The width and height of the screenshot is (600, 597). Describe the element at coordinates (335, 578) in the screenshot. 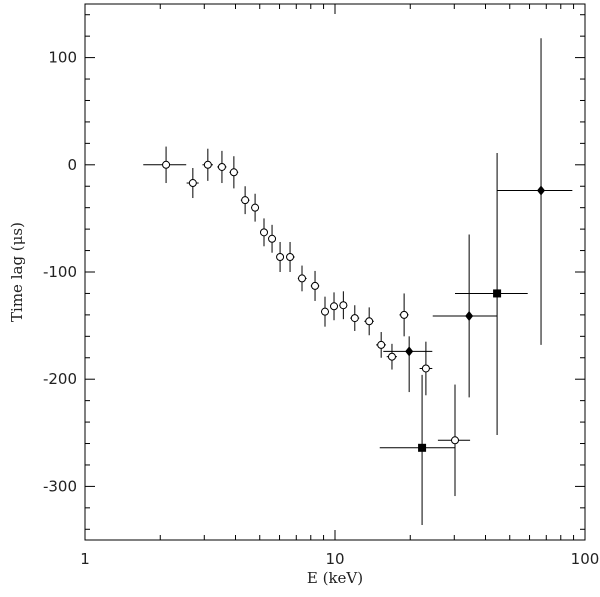

I see `x-axis-label: E (keV)` at that location.